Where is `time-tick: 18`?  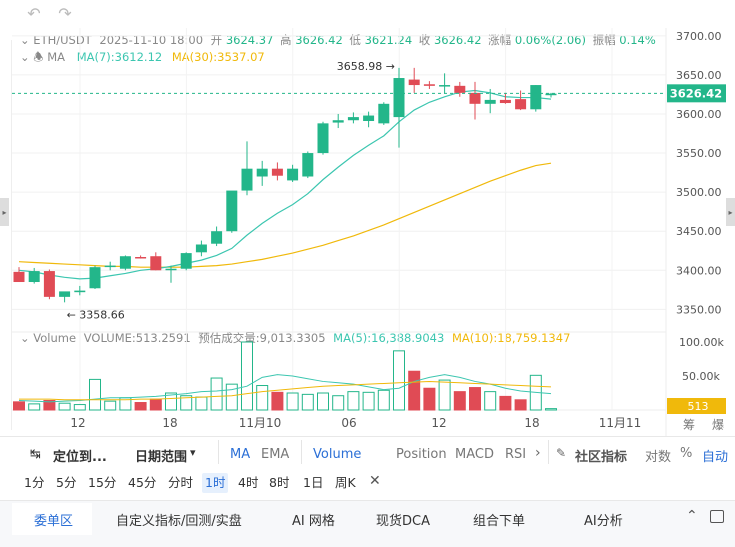
time-tick: 18 is located at coordinates (169, 423).